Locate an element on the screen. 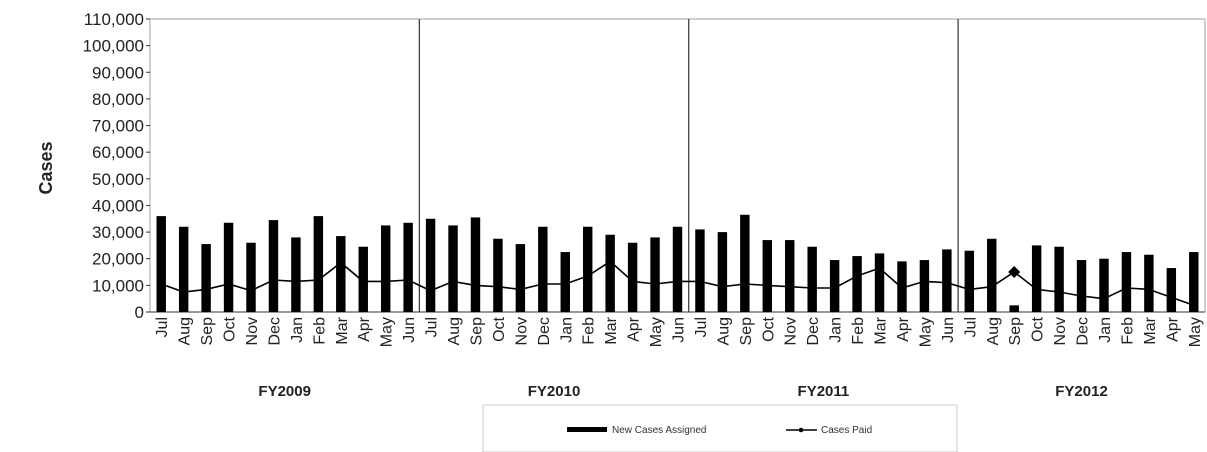  legend-label: New Cases Assigned is located at coordinates (659, 430).